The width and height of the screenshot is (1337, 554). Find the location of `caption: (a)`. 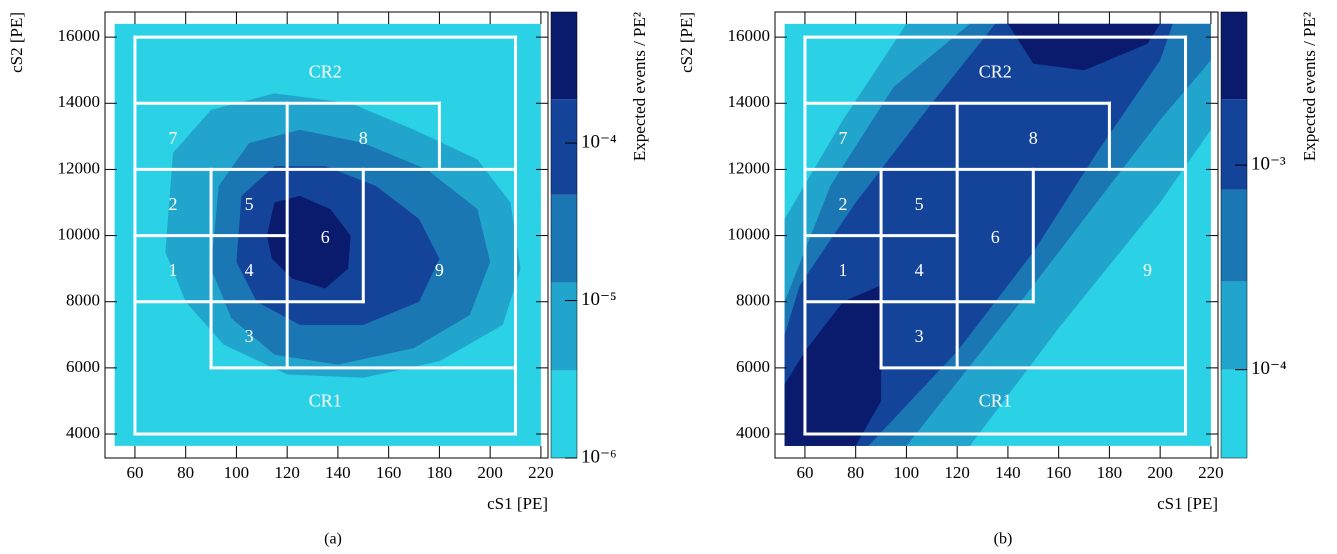

caption: (a) is located at coordinates (333, 539).